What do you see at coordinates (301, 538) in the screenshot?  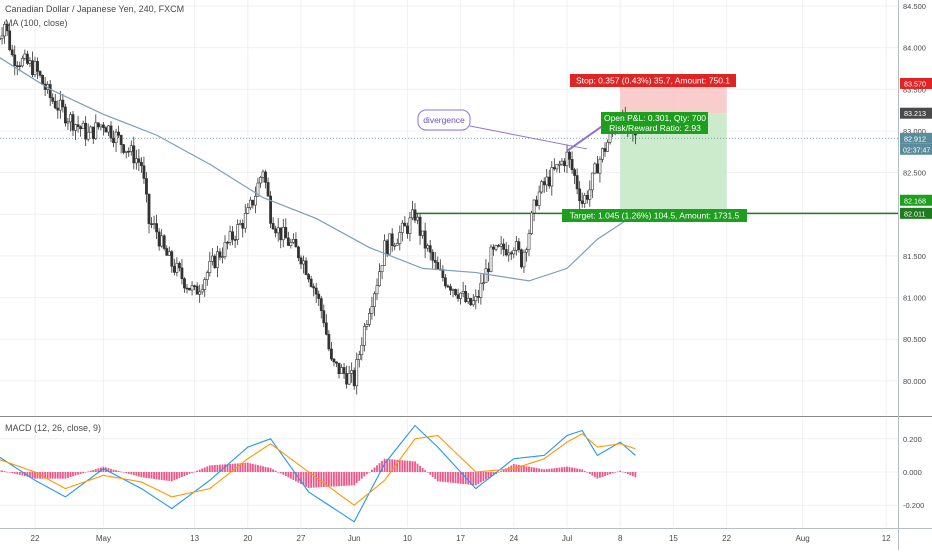 I see `time-tick-label: 27` at bounding box center [301, 538].